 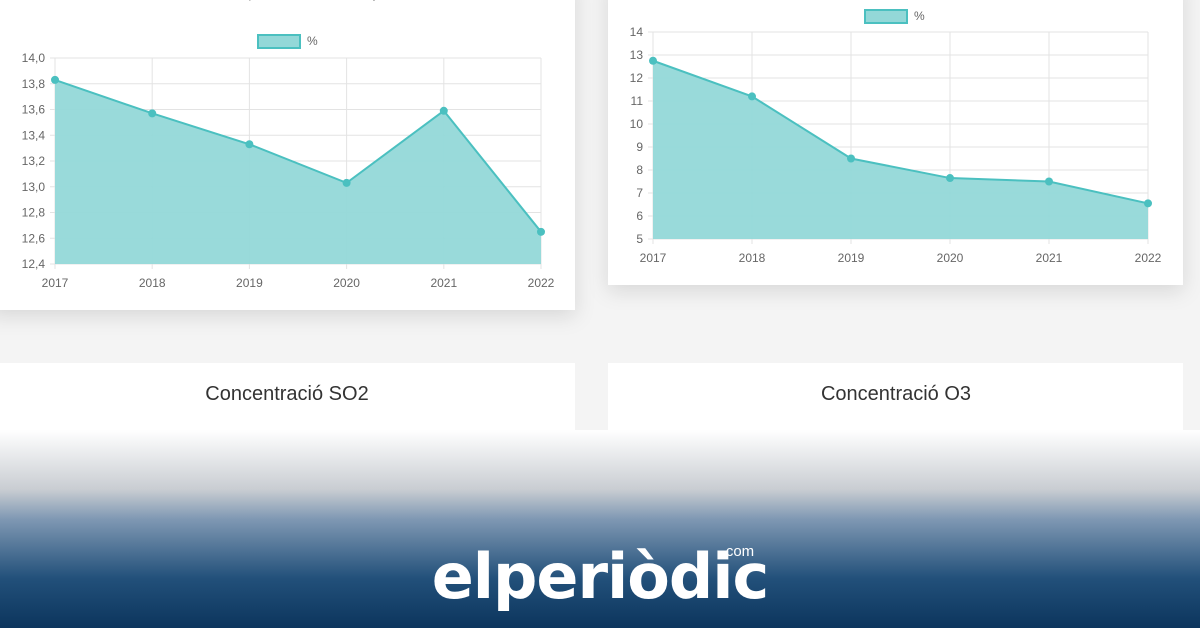 I want to click on y-tick-label: 12,8, so click(x=34, y=213).